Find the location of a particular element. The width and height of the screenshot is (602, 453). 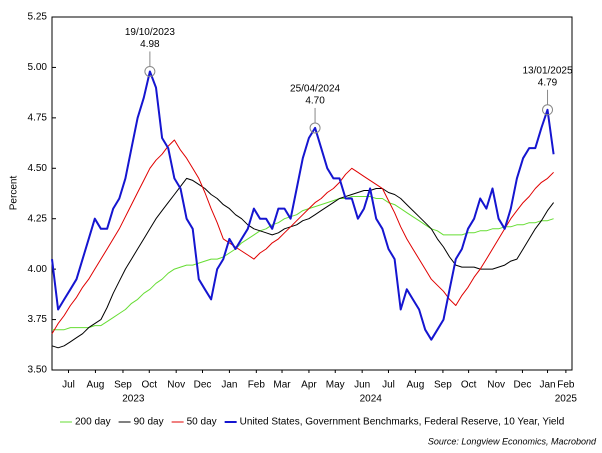

year-label: 2025 is located at coordinates (566, 399).